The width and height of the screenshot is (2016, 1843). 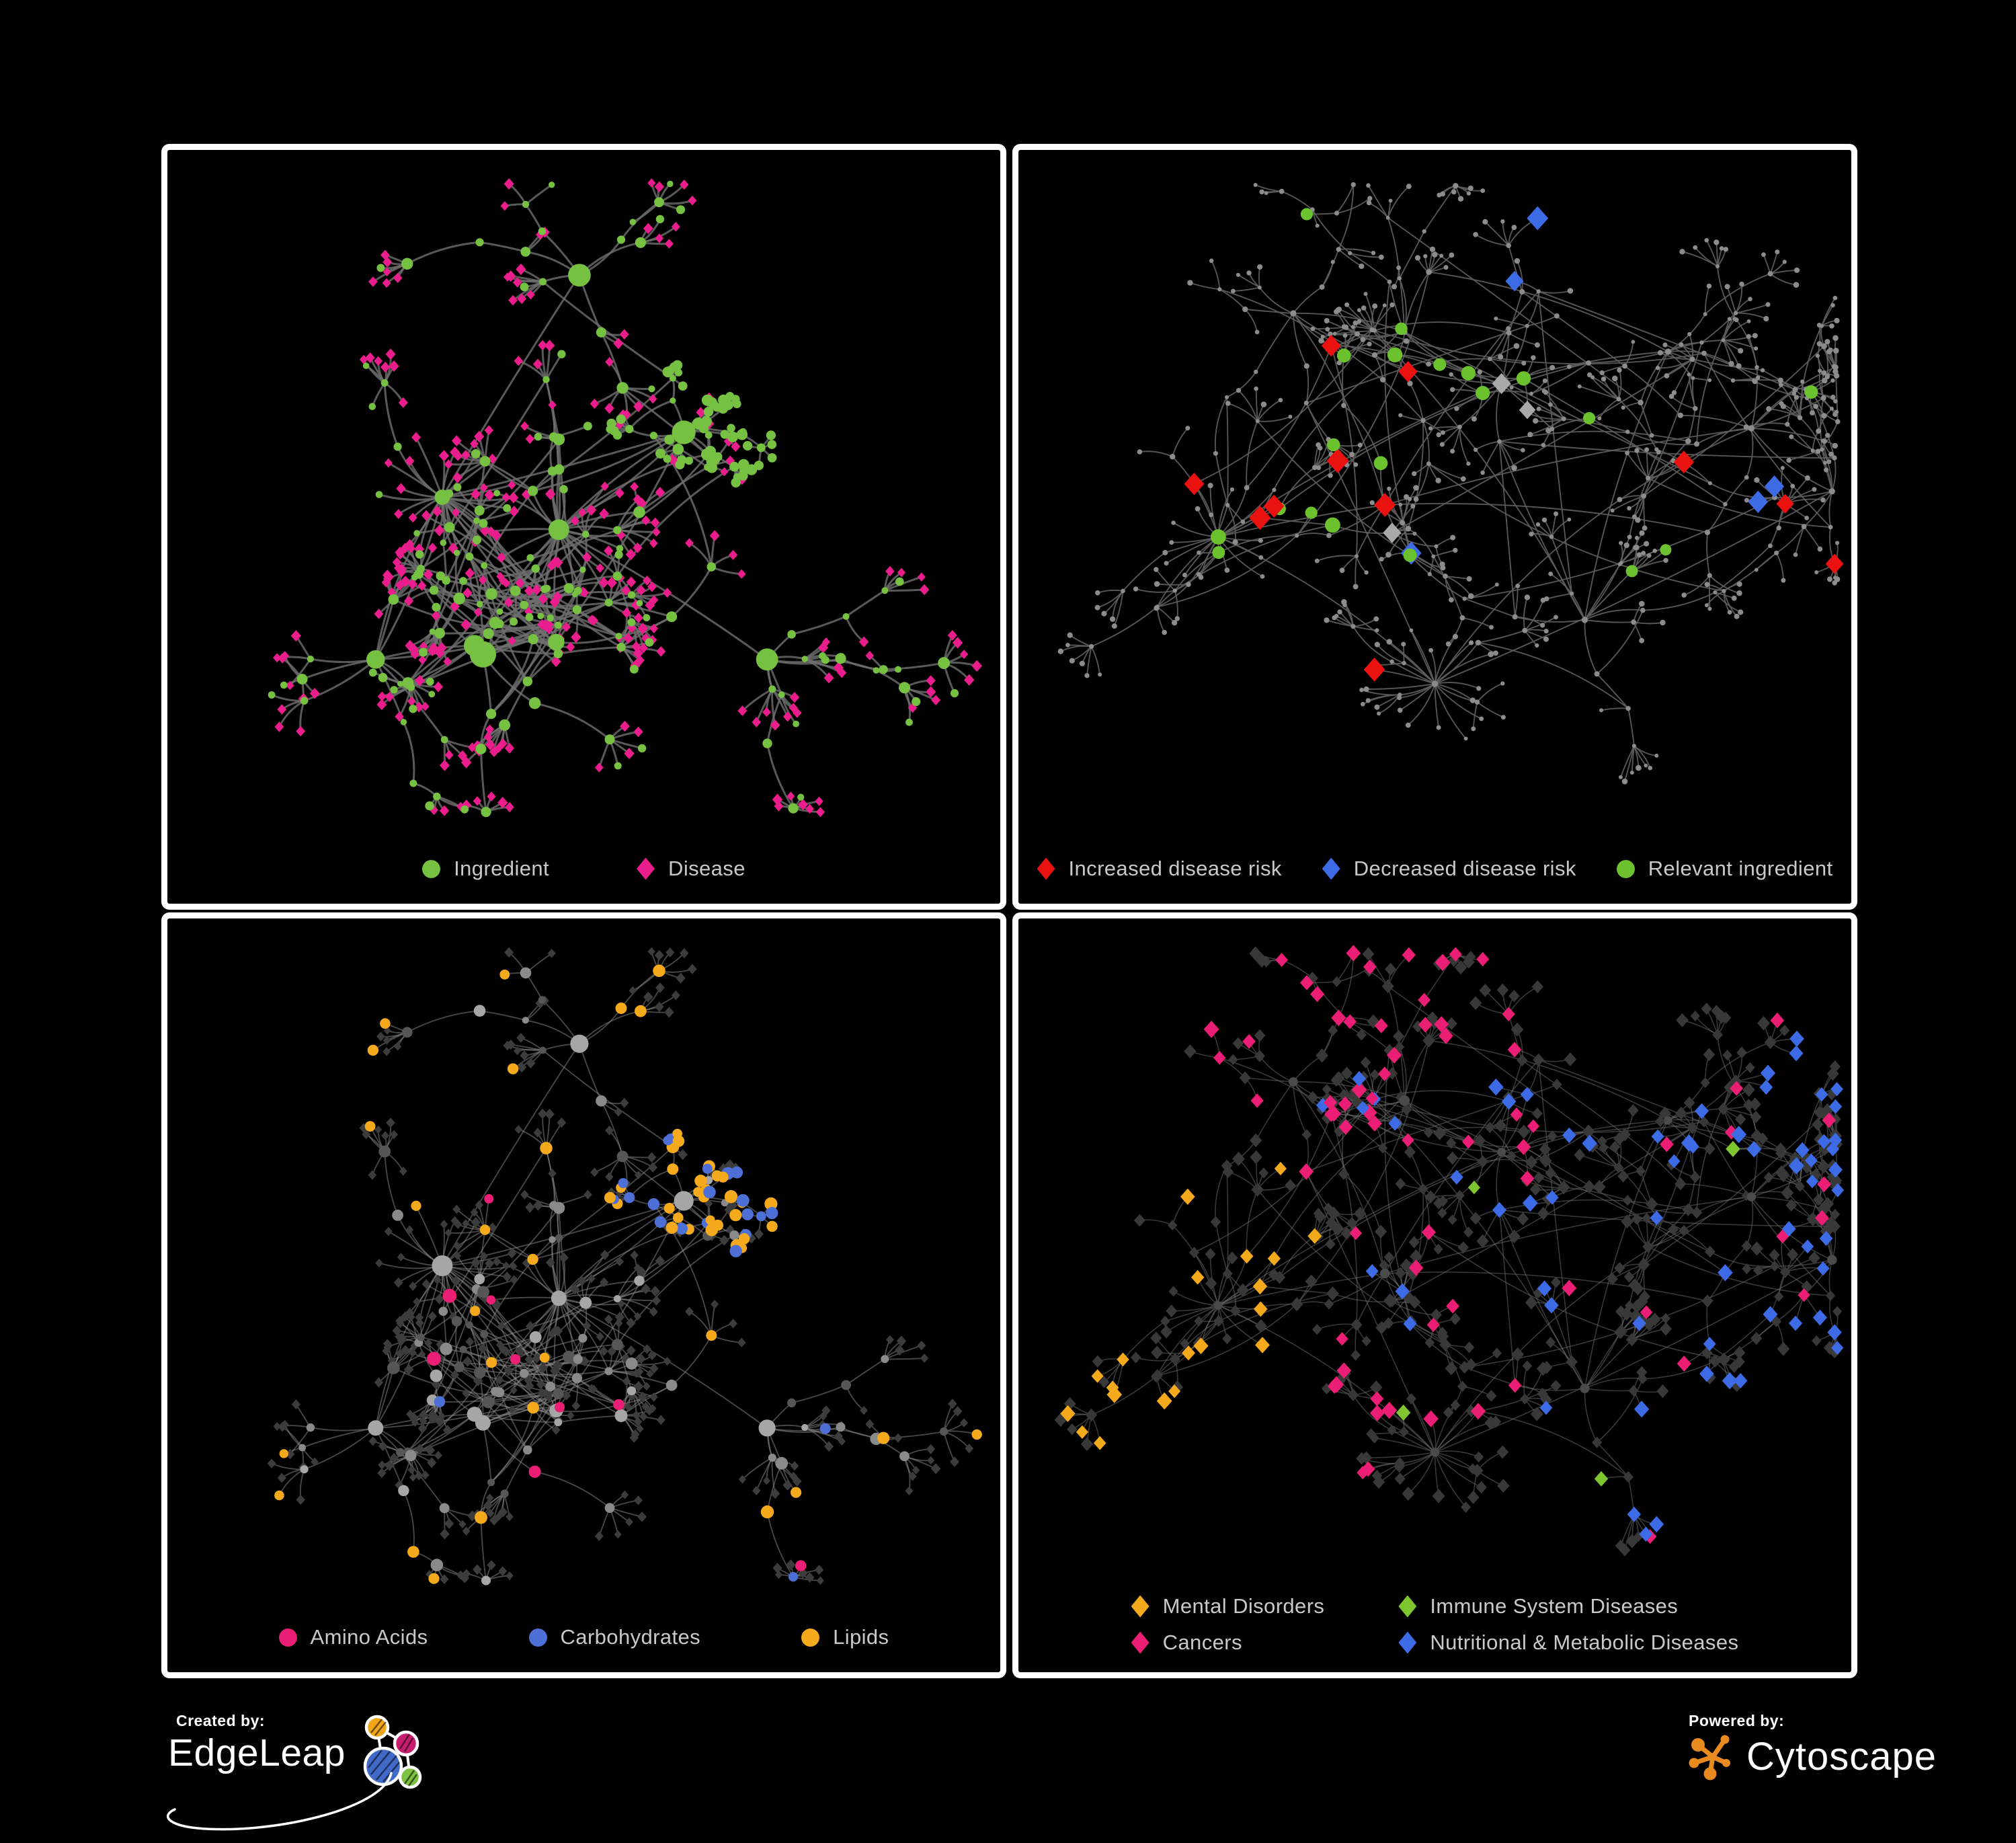 What do you see at coordinates (1331, 868) in the screenshot?
I see `decreased-risk-marker-icon` at bounding box center [1331, 868].